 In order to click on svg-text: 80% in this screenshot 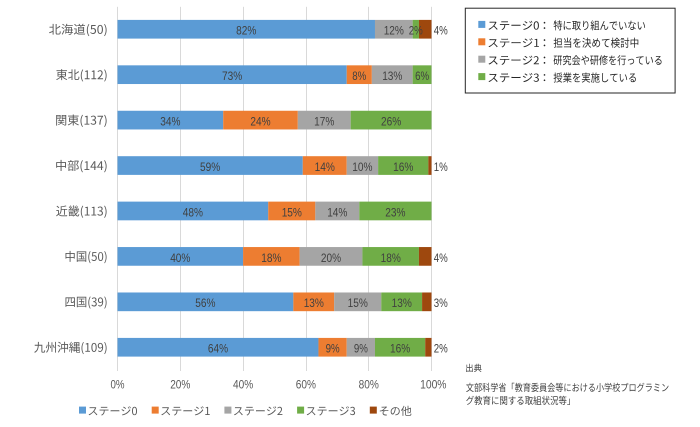, I will do `click(369, 385)`.